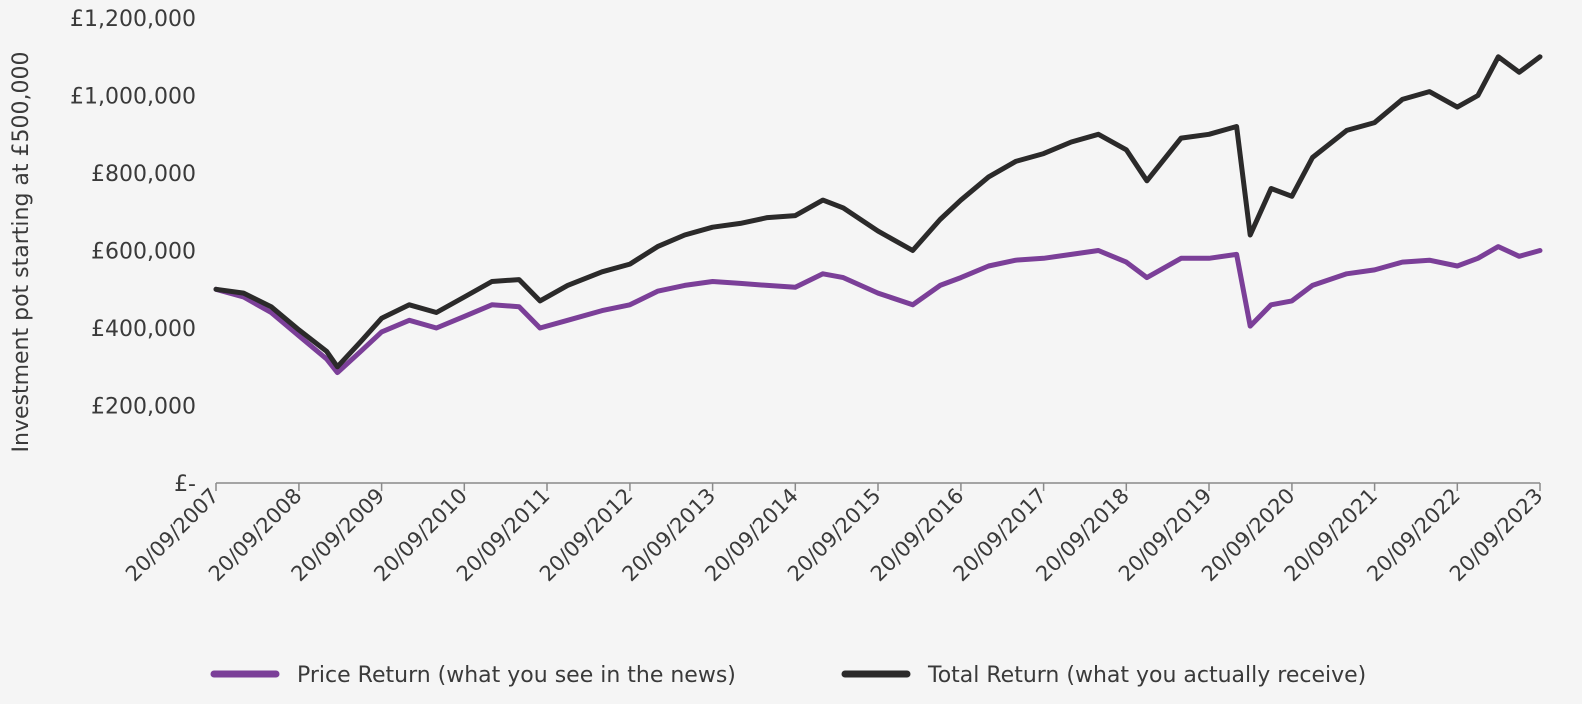  What do you see at coordinates (516, 675) in the screenshot?
I see `legend-label-price-return: Price Return (what you see in the news)` at bounding box center [516, 675].